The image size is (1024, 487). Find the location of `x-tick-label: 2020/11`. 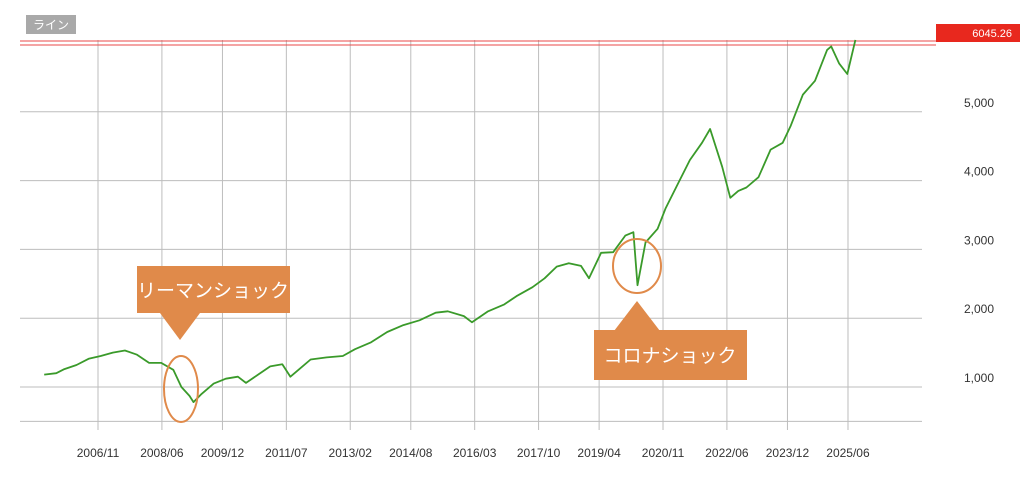

x-tick-label: 2020/11 is located at coordinates (663, 453).